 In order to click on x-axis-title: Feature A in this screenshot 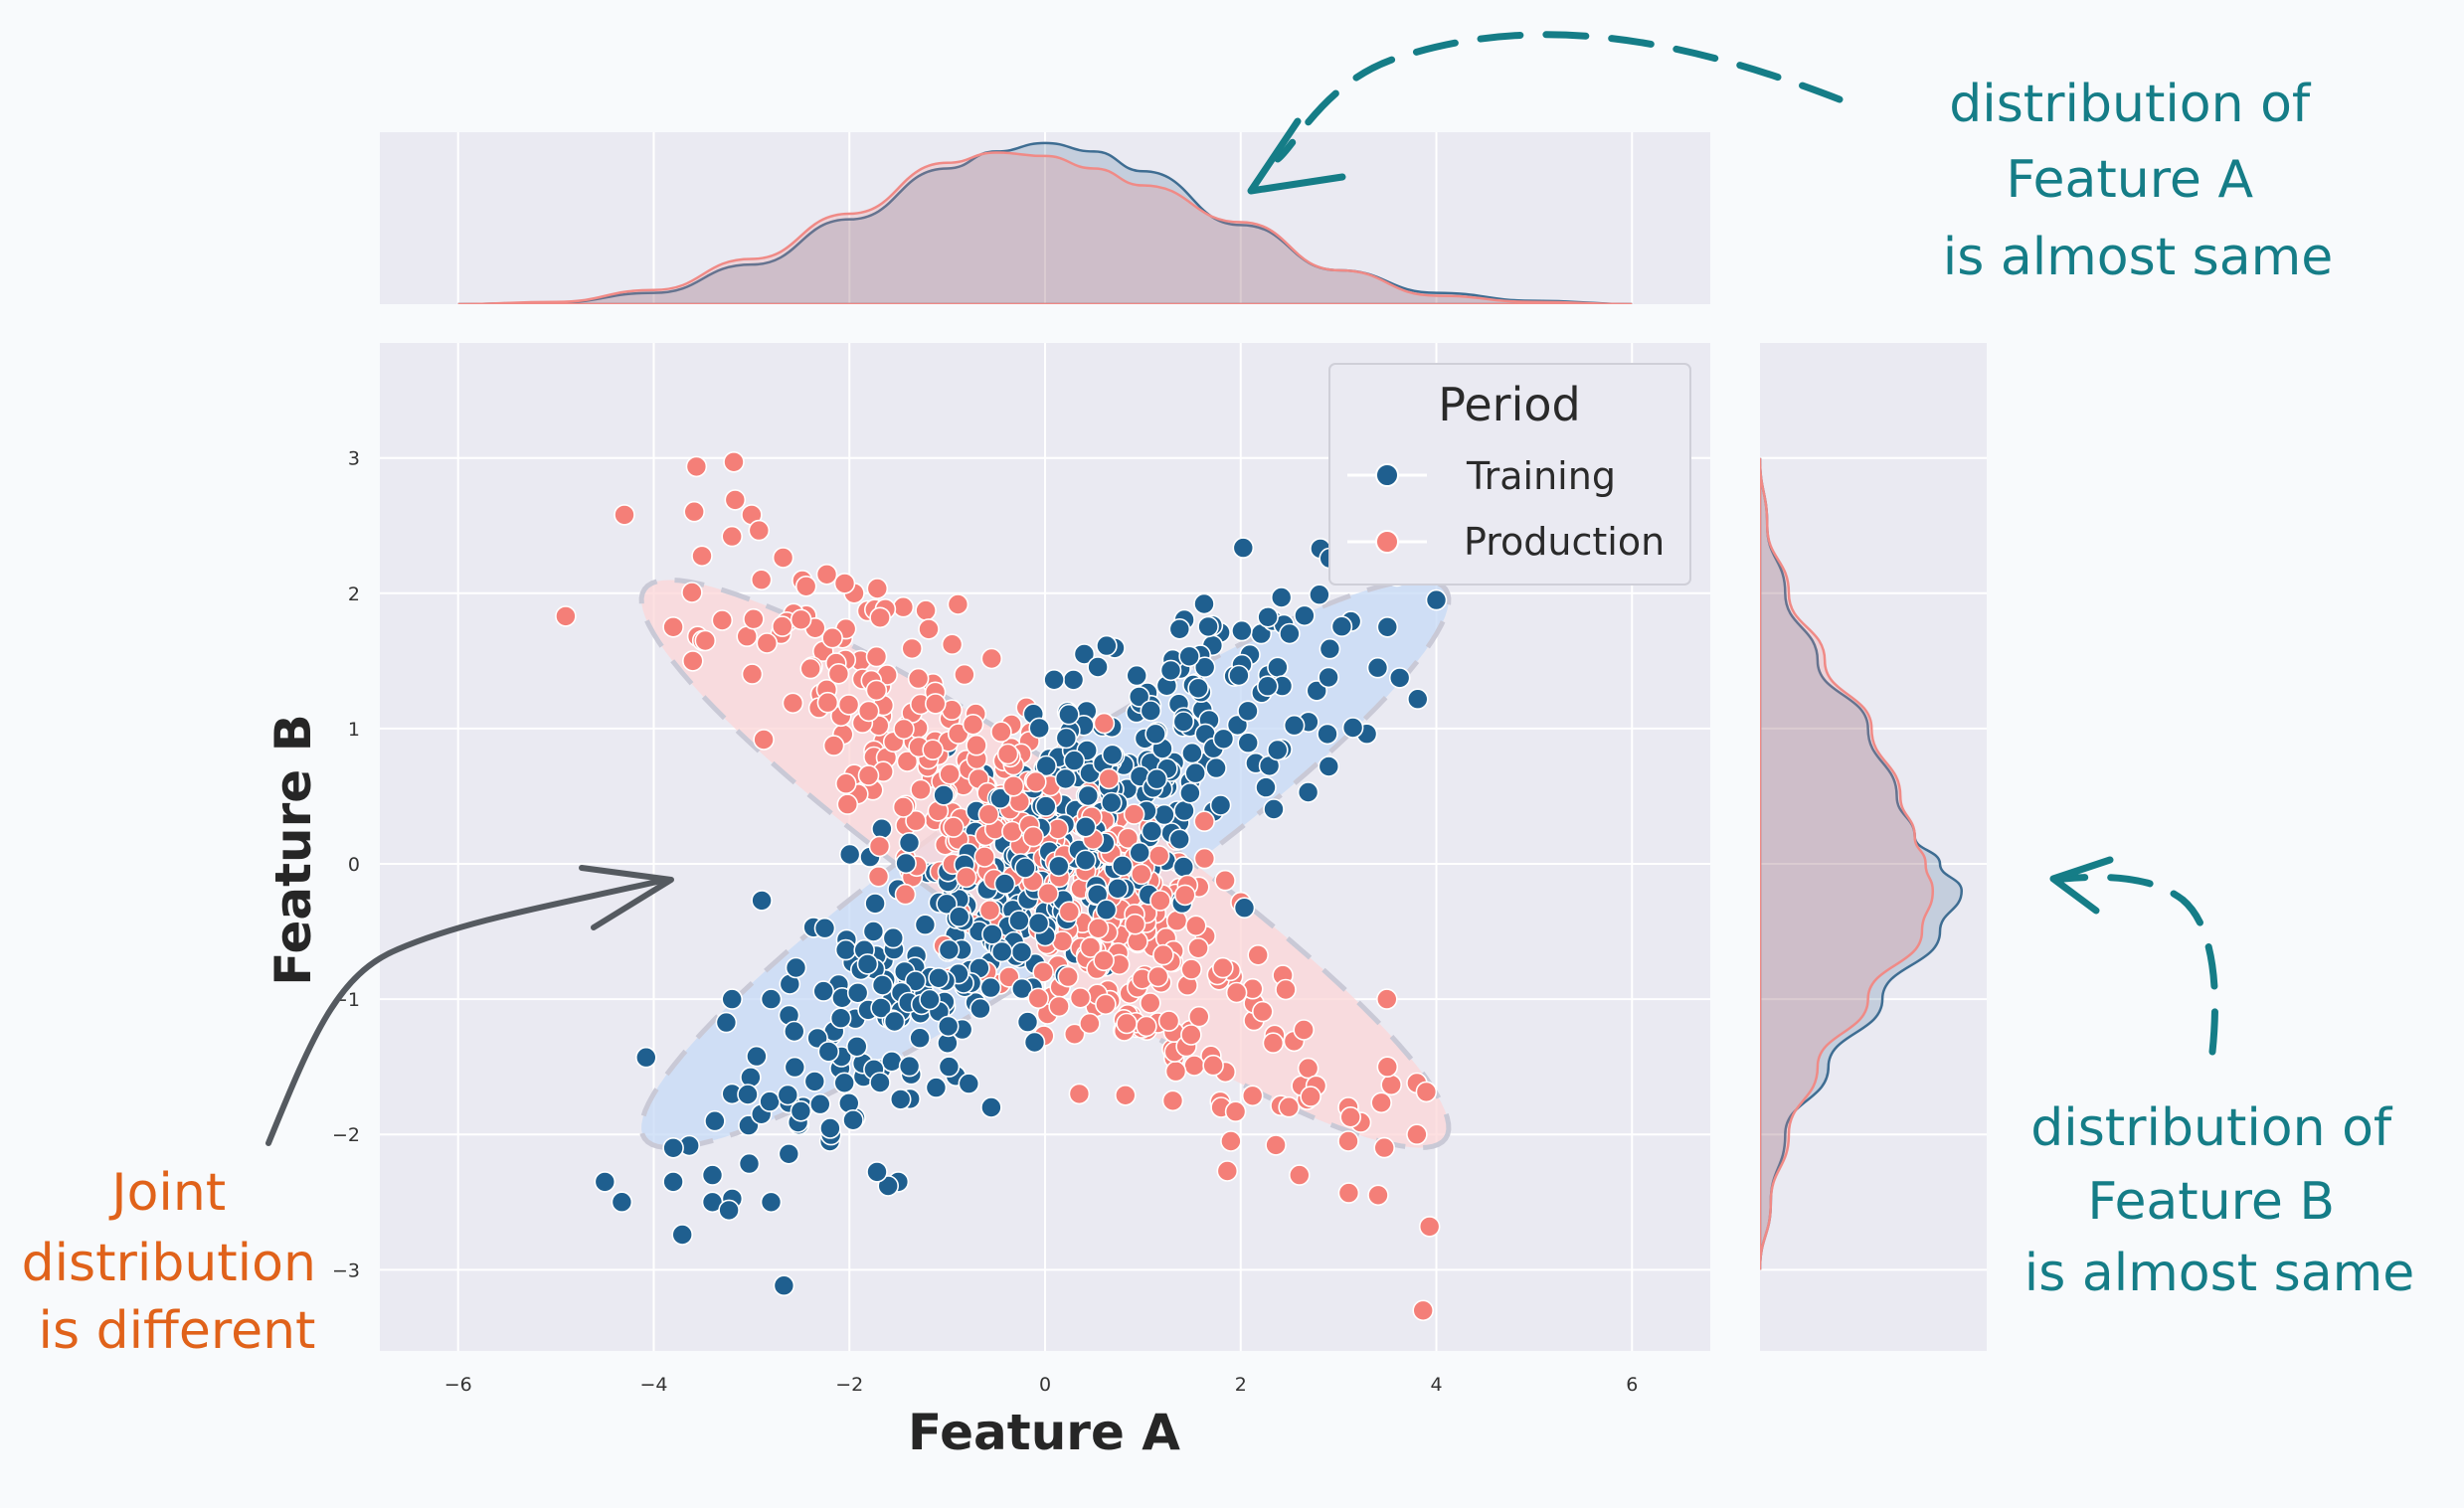, I will do `click(1044, 1432)`.